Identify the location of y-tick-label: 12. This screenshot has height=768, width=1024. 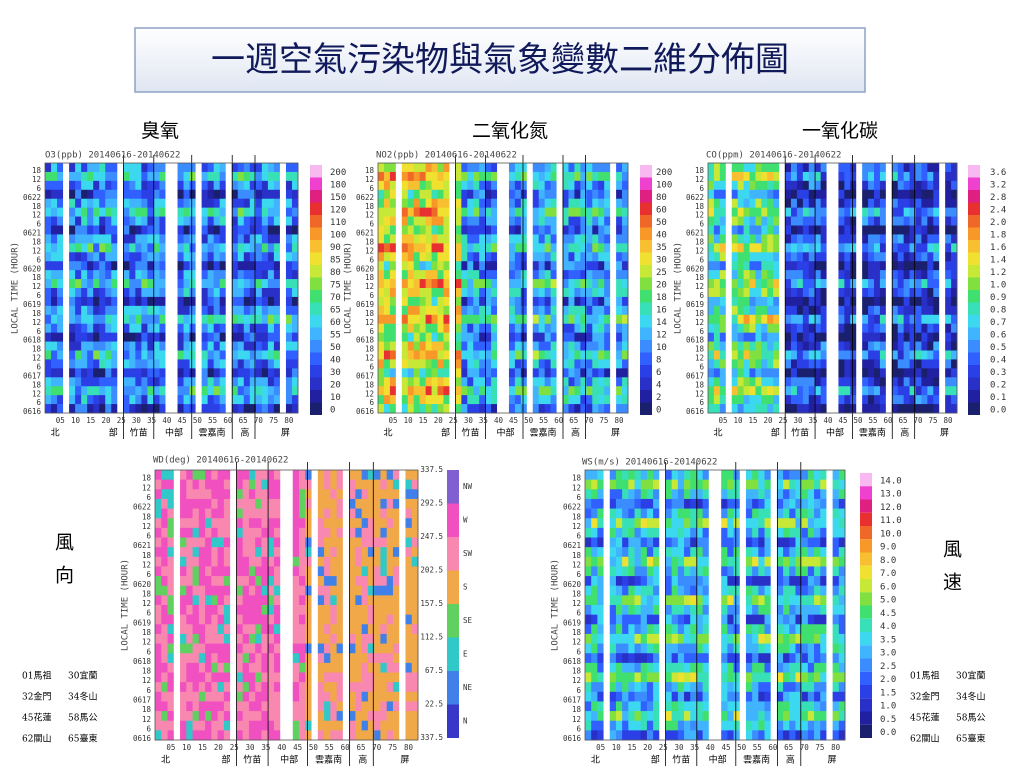
(699, 215).